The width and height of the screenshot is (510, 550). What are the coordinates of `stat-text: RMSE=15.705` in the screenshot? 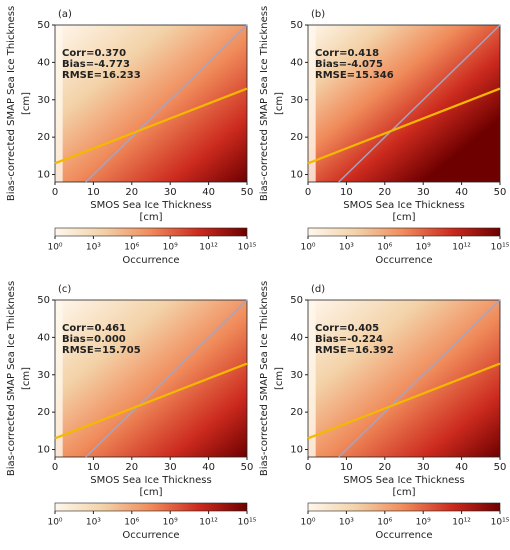 It's located at (101, 350).